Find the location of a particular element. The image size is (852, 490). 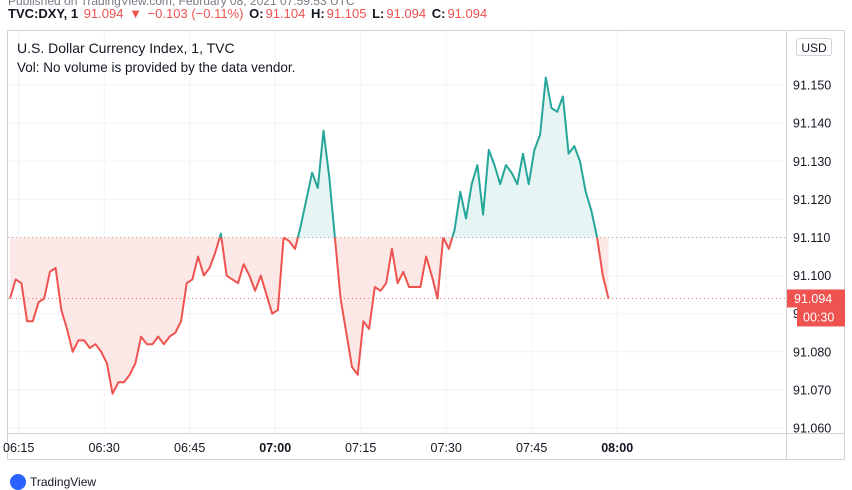

y-tick-label: 91.070 is located at coordinates (812, 390).